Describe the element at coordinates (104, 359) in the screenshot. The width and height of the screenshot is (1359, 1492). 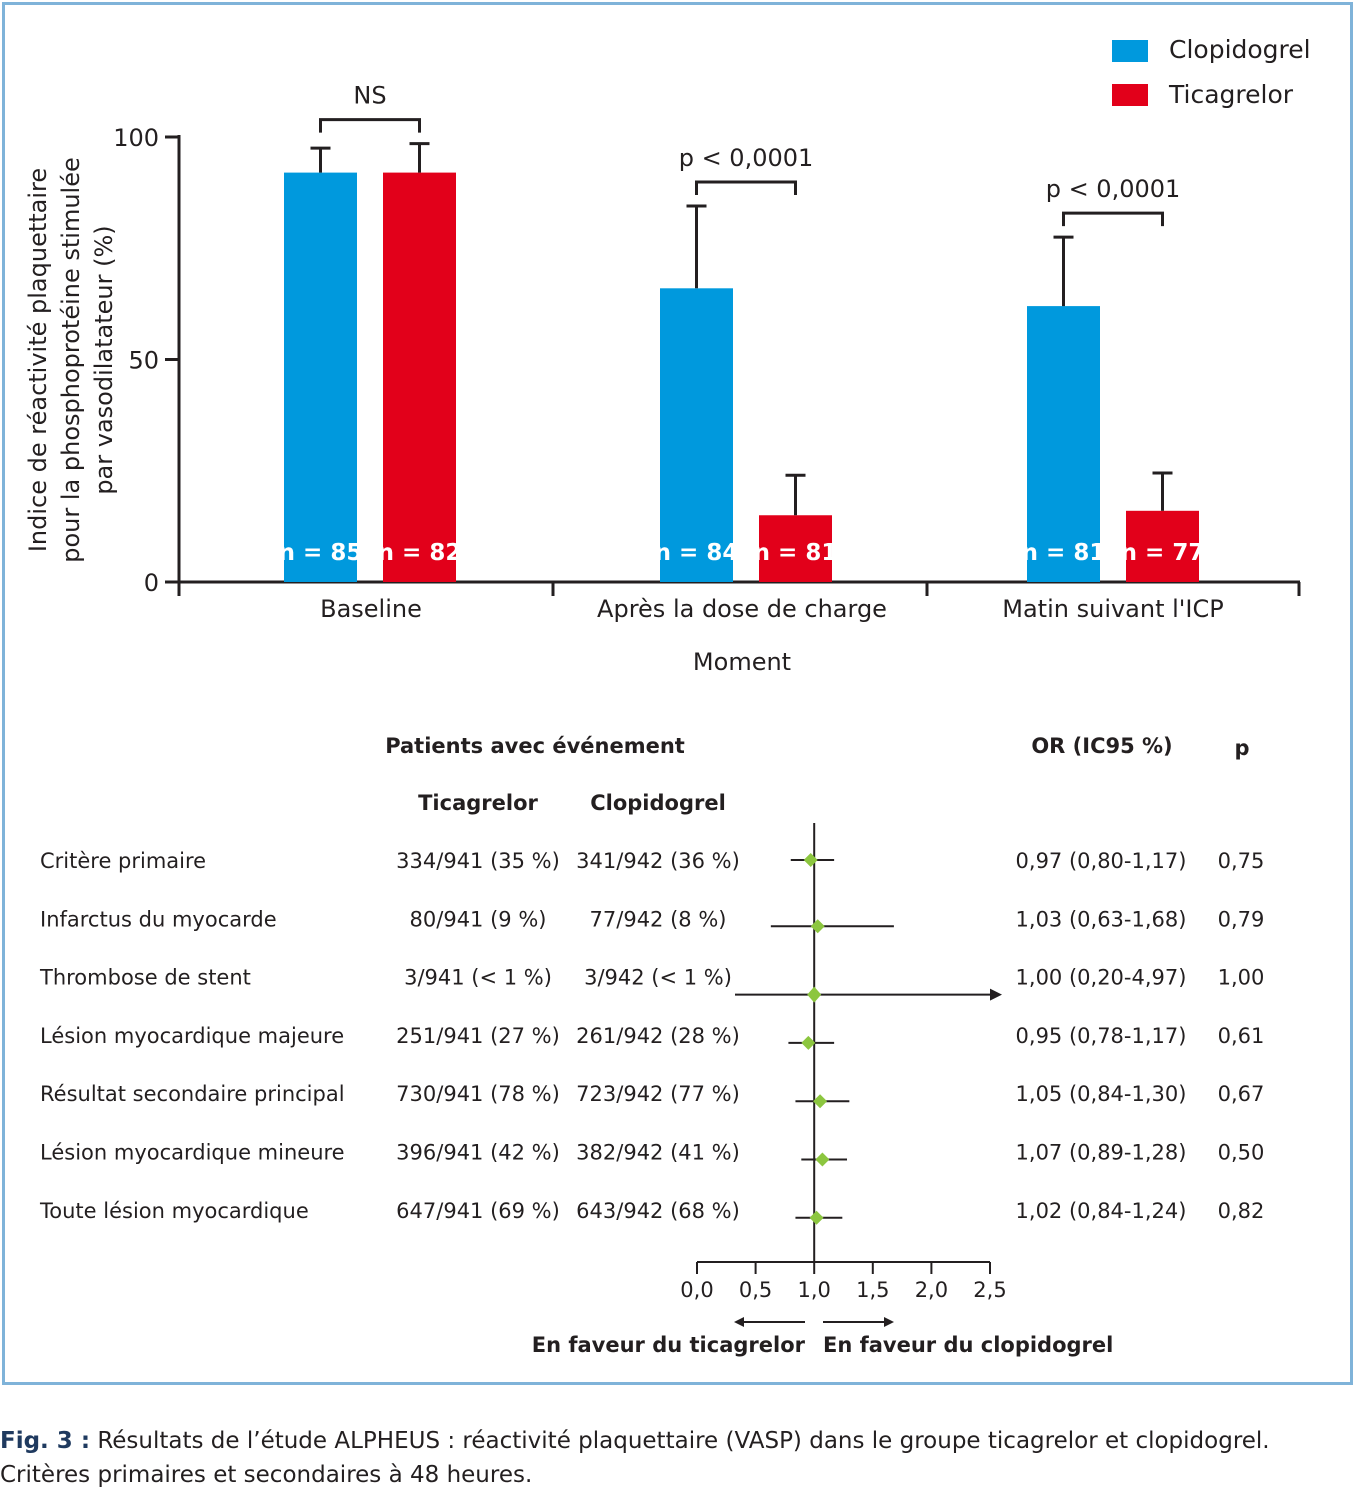
I see `y-axis-title-line: par vasodilatateur (%)` at that location.